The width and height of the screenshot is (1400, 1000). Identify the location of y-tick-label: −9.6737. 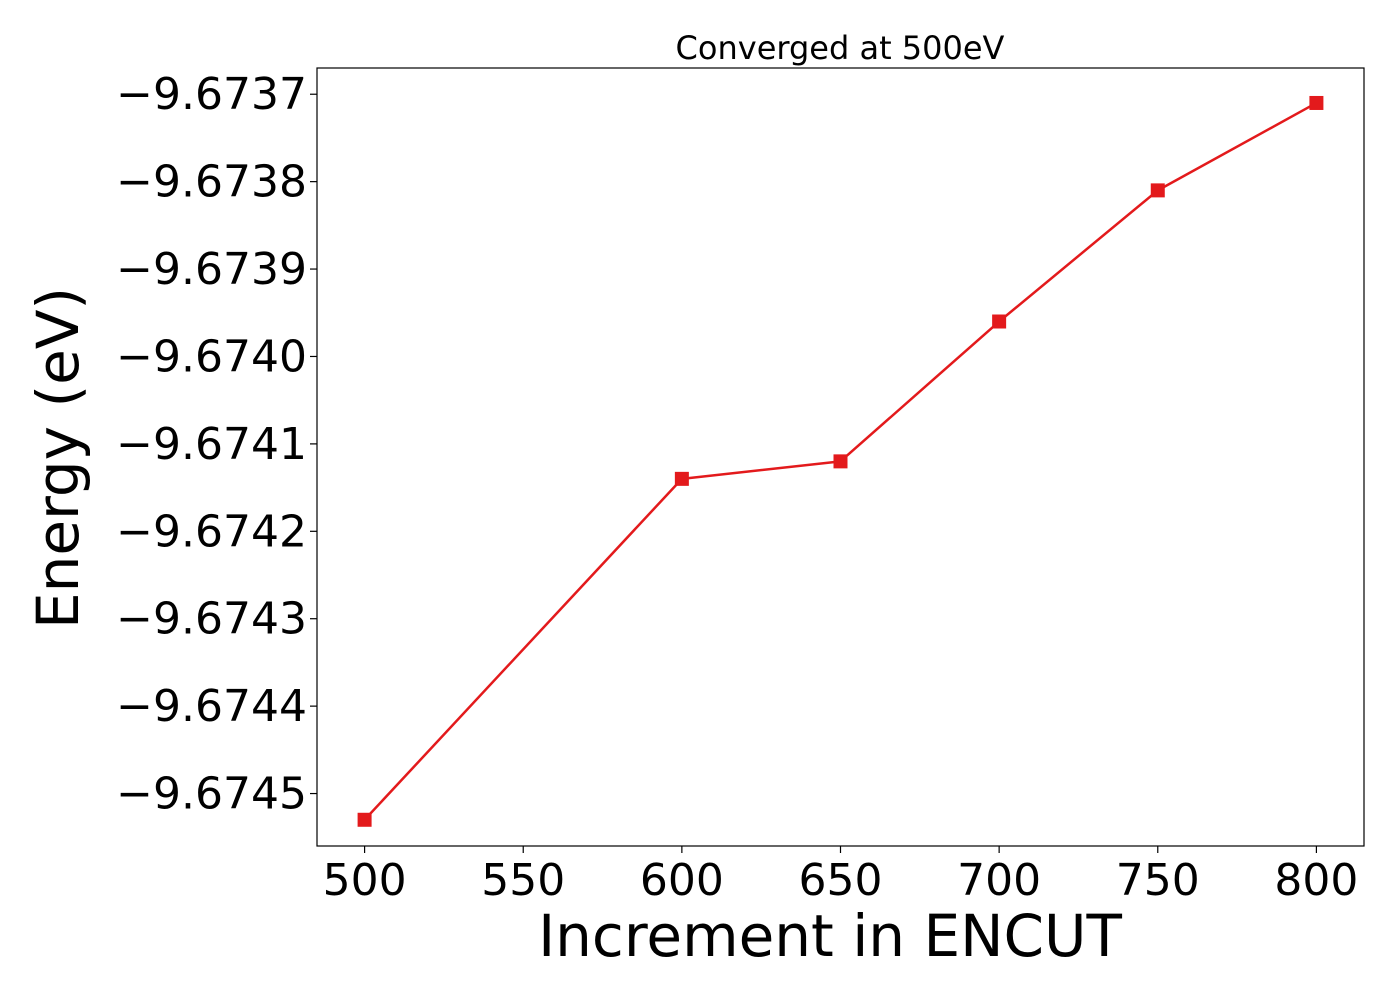
(211, 94).